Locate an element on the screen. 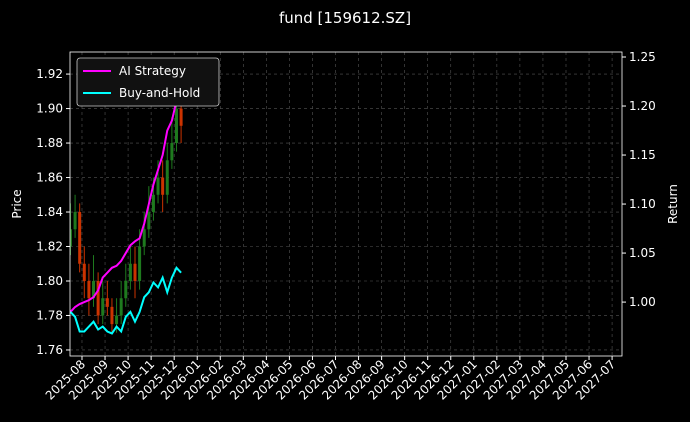 Image resolution: width=690 pixels, height=422 pixels. y-tick-label: 1.84 is located at coordinates (49, 212).